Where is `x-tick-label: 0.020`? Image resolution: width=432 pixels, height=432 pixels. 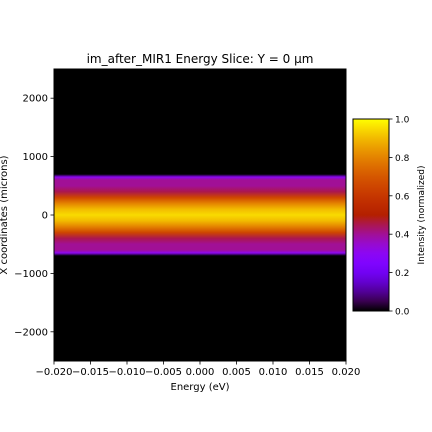
x-tick-label: 0.020 is located at coordinates (346, 372).